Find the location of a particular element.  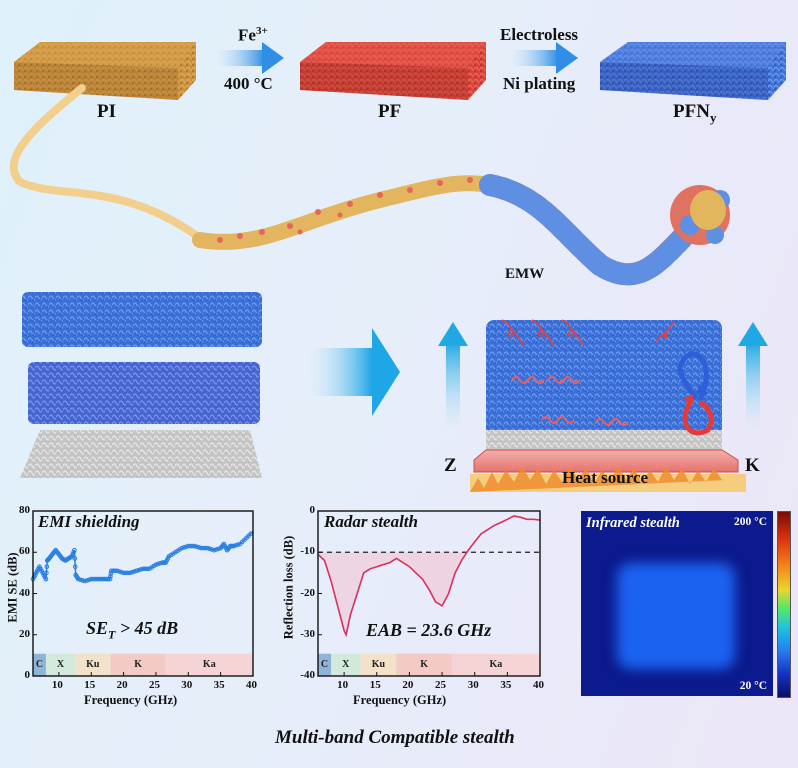

x-tick-label: 40 is located at coordinates (251, 685).